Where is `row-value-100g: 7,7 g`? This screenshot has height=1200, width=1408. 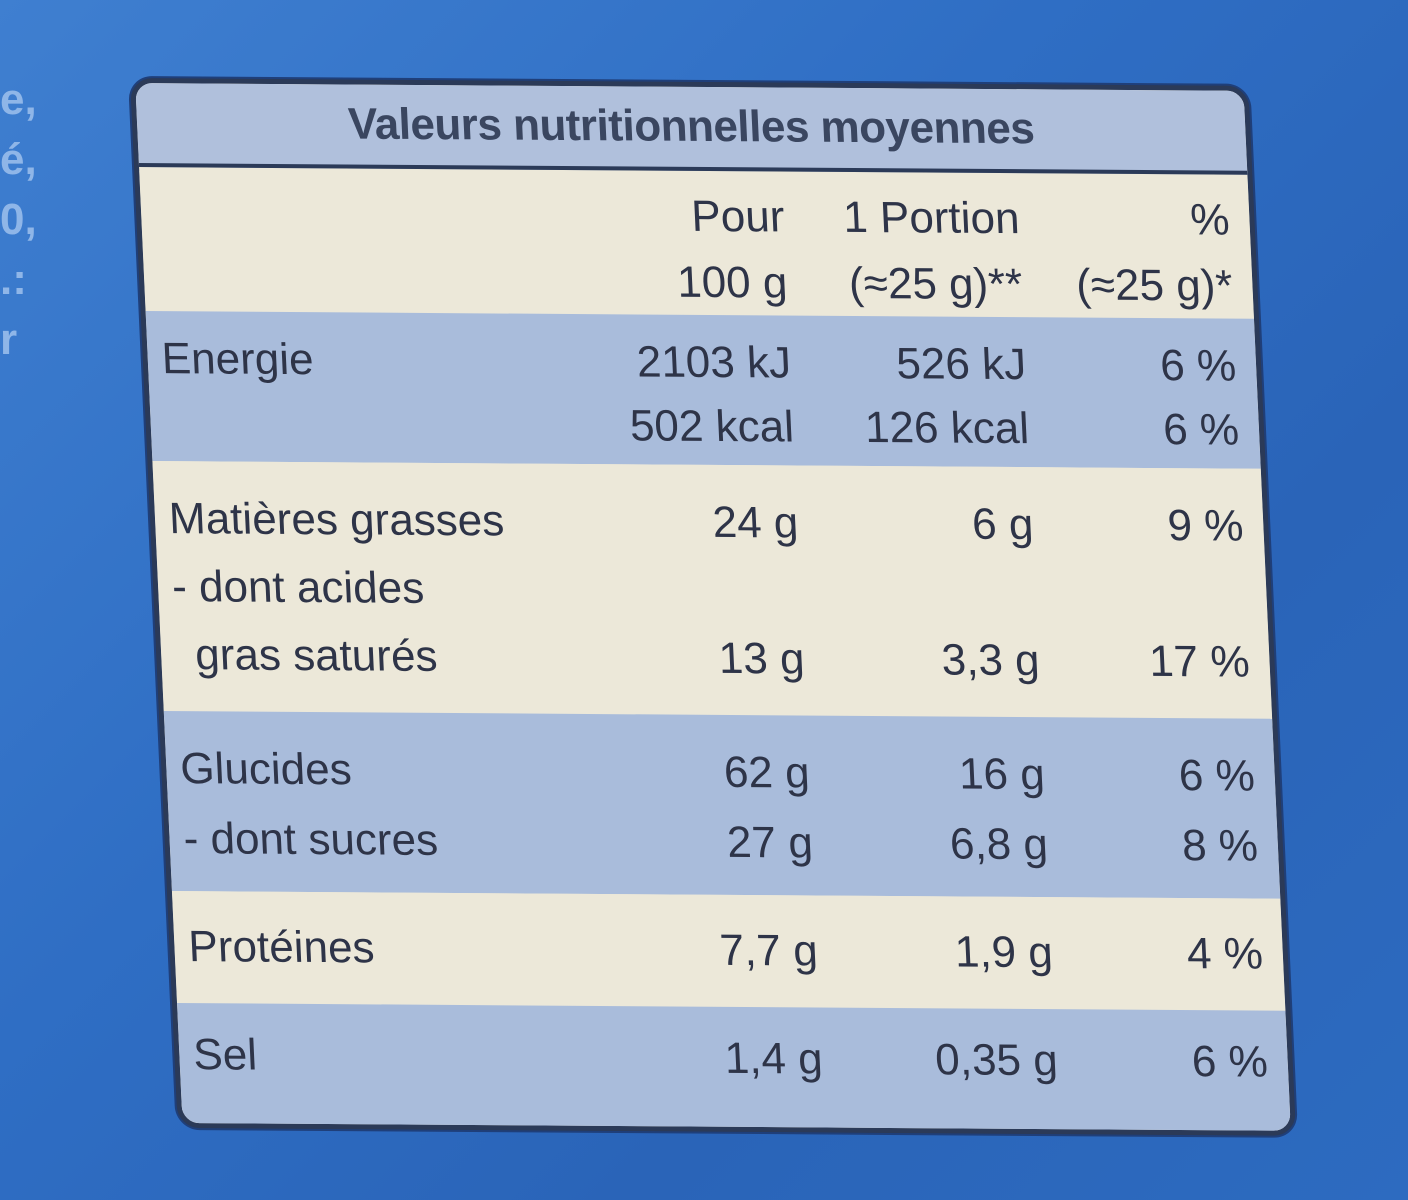
row-value-100g: 7,7 g is located at coordinates (768, 950).